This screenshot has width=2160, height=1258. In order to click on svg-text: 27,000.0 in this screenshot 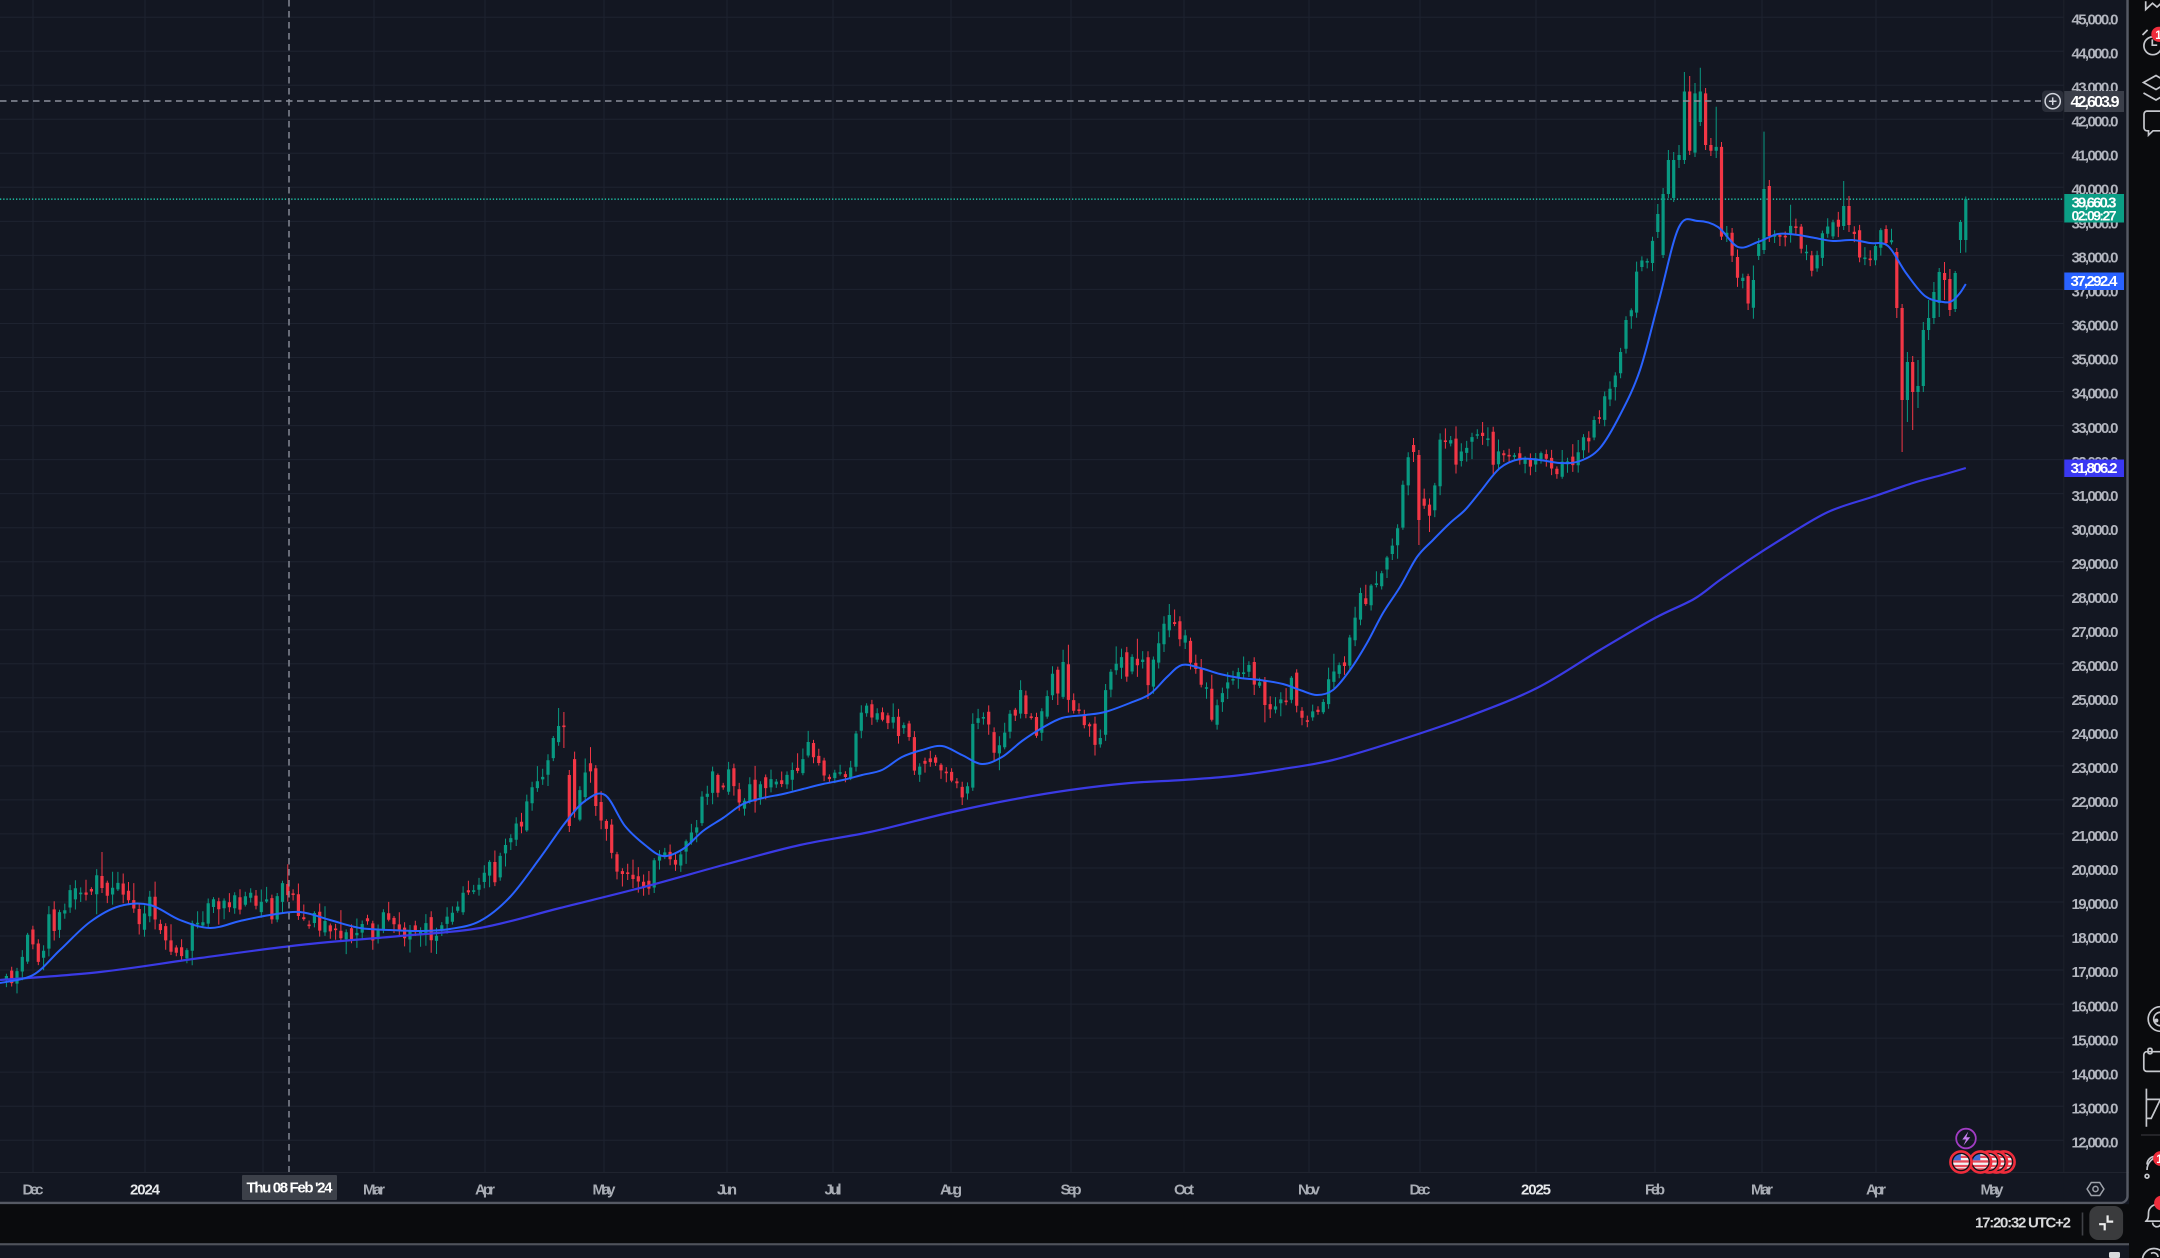, I will do `click(2095, 632)`.